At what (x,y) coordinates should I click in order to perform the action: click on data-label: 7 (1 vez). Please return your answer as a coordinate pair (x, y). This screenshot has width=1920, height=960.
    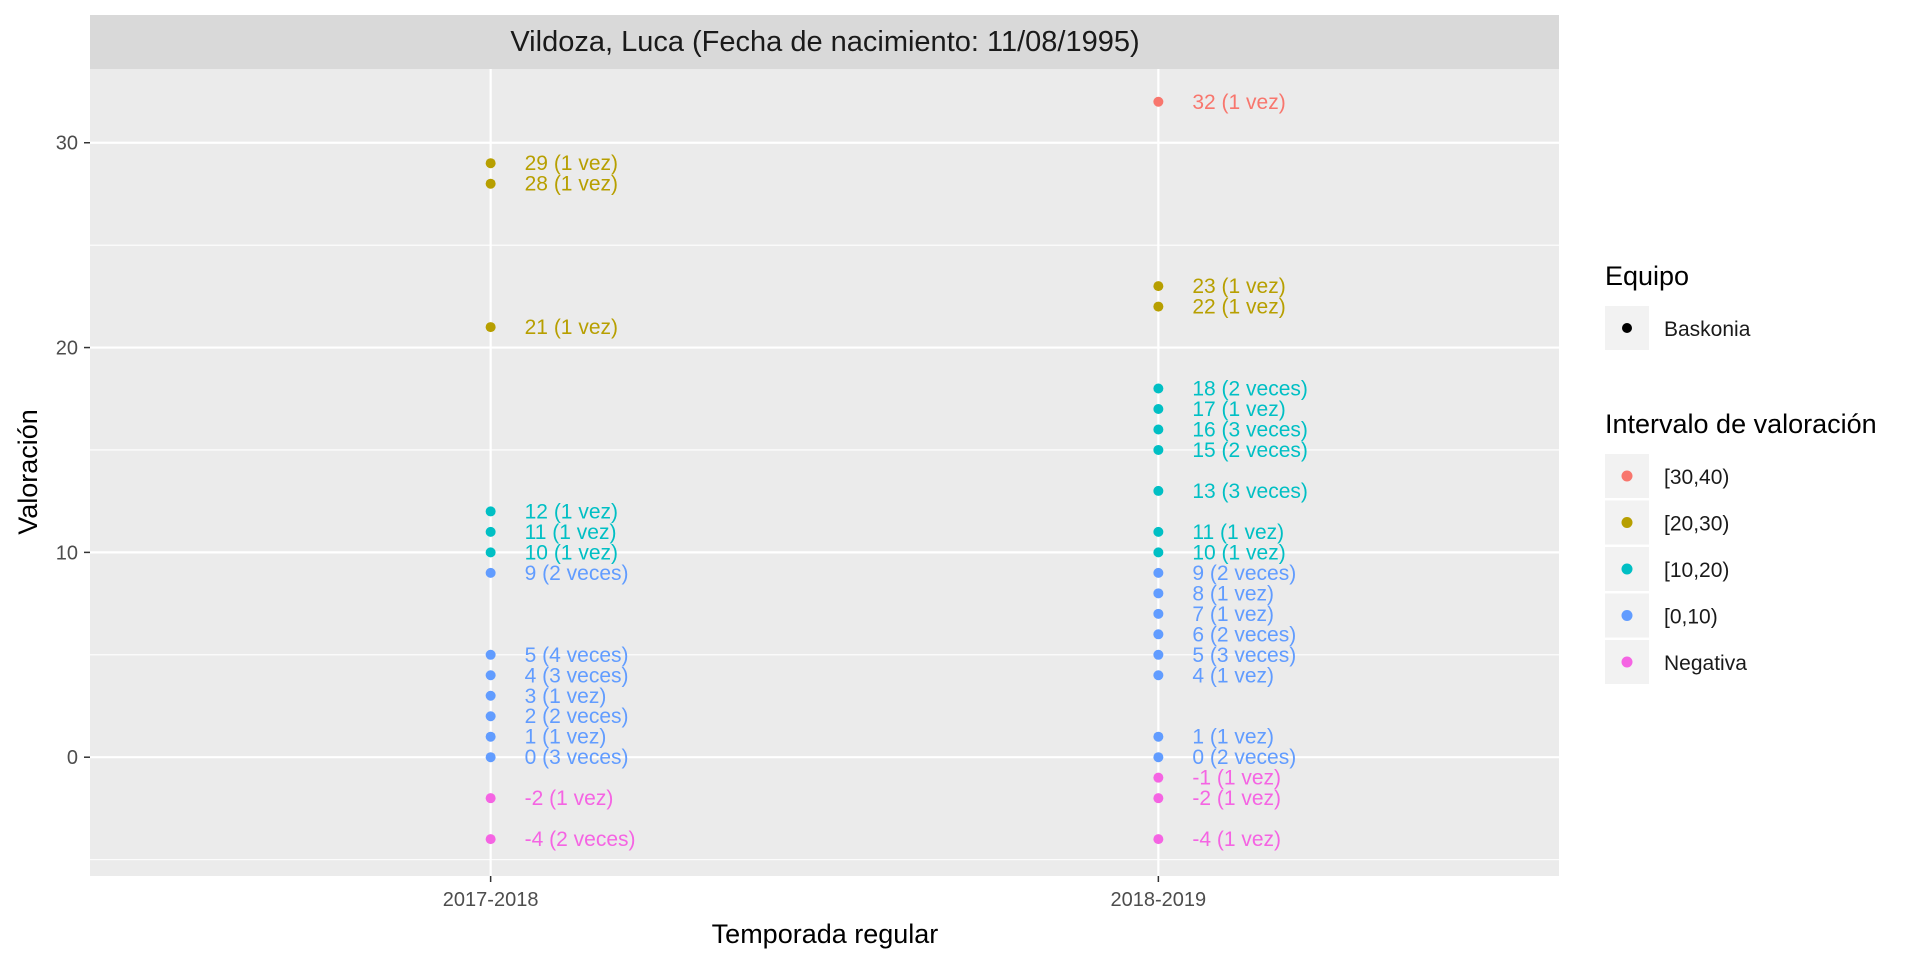
    Looking at the image, I should click on (1233, 614).